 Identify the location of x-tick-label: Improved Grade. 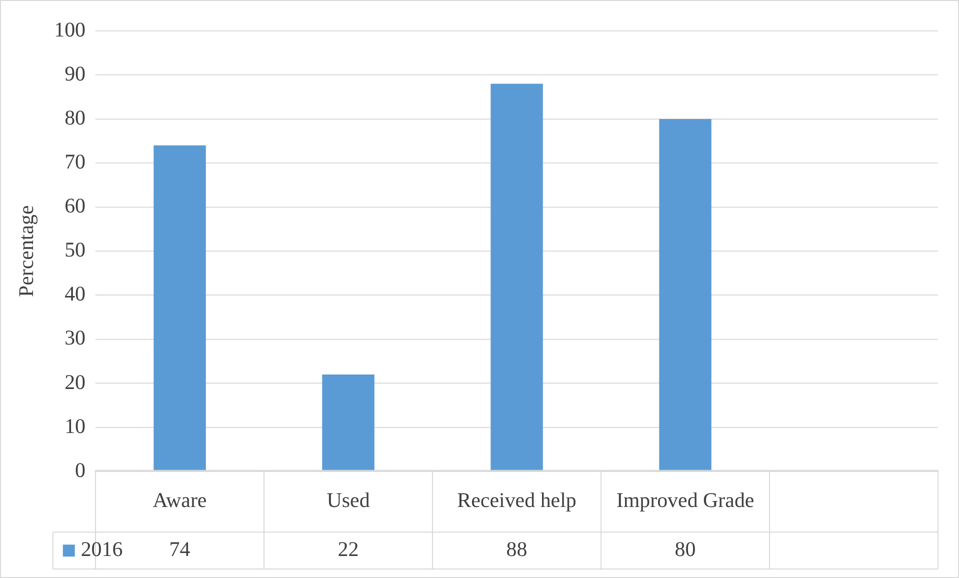
(685, 500).